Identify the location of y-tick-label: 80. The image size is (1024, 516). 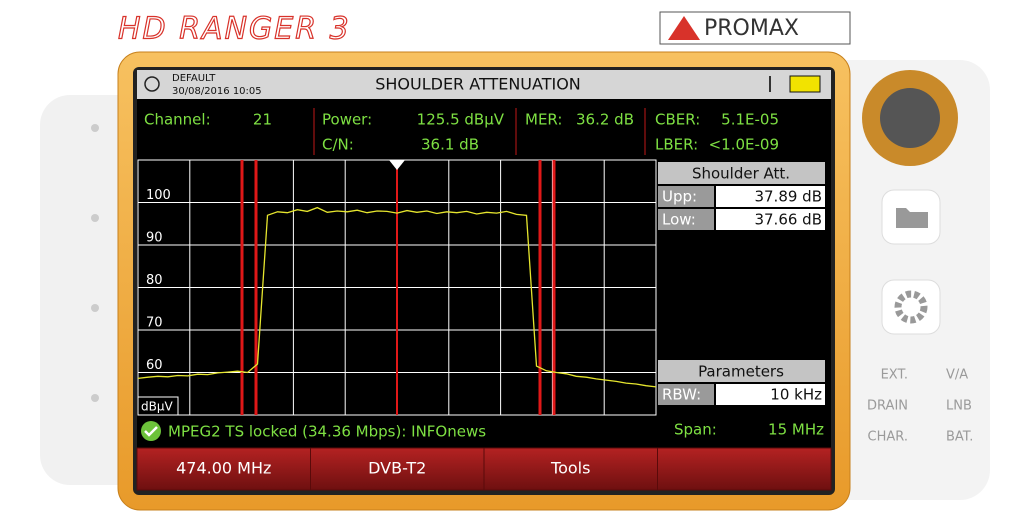
(154, 280).